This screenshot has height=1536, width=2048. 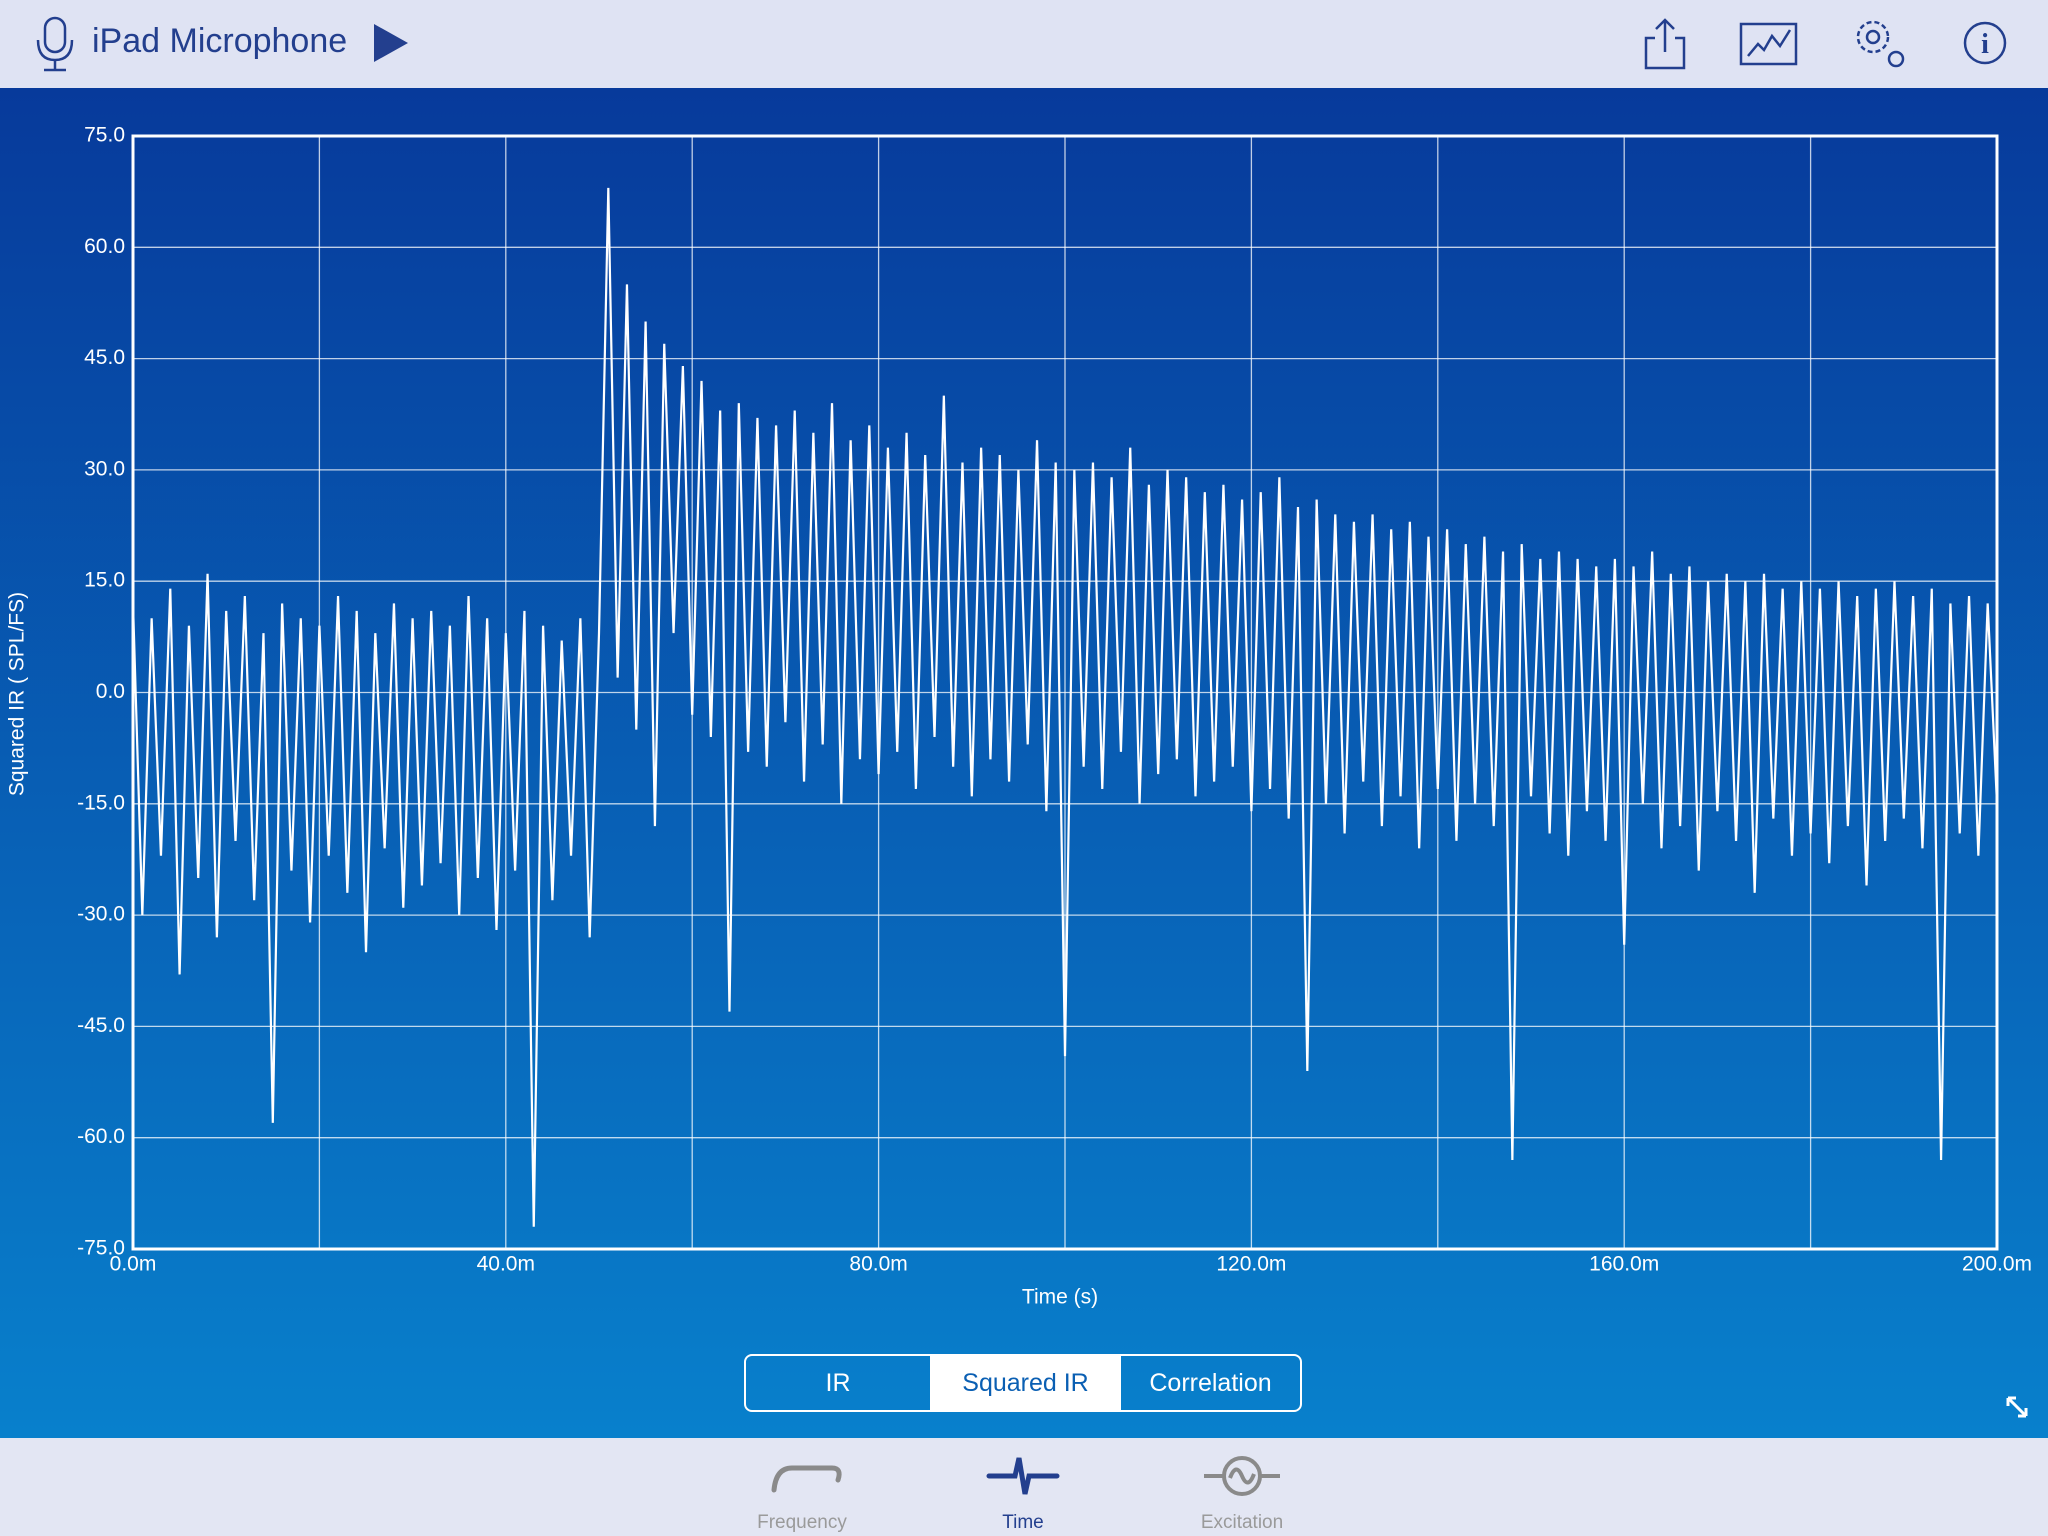 What do you see at coordinates (104, 135) in the screenshot?
I see `y-tick-label: 75.0` at bounding box center [104, 135].